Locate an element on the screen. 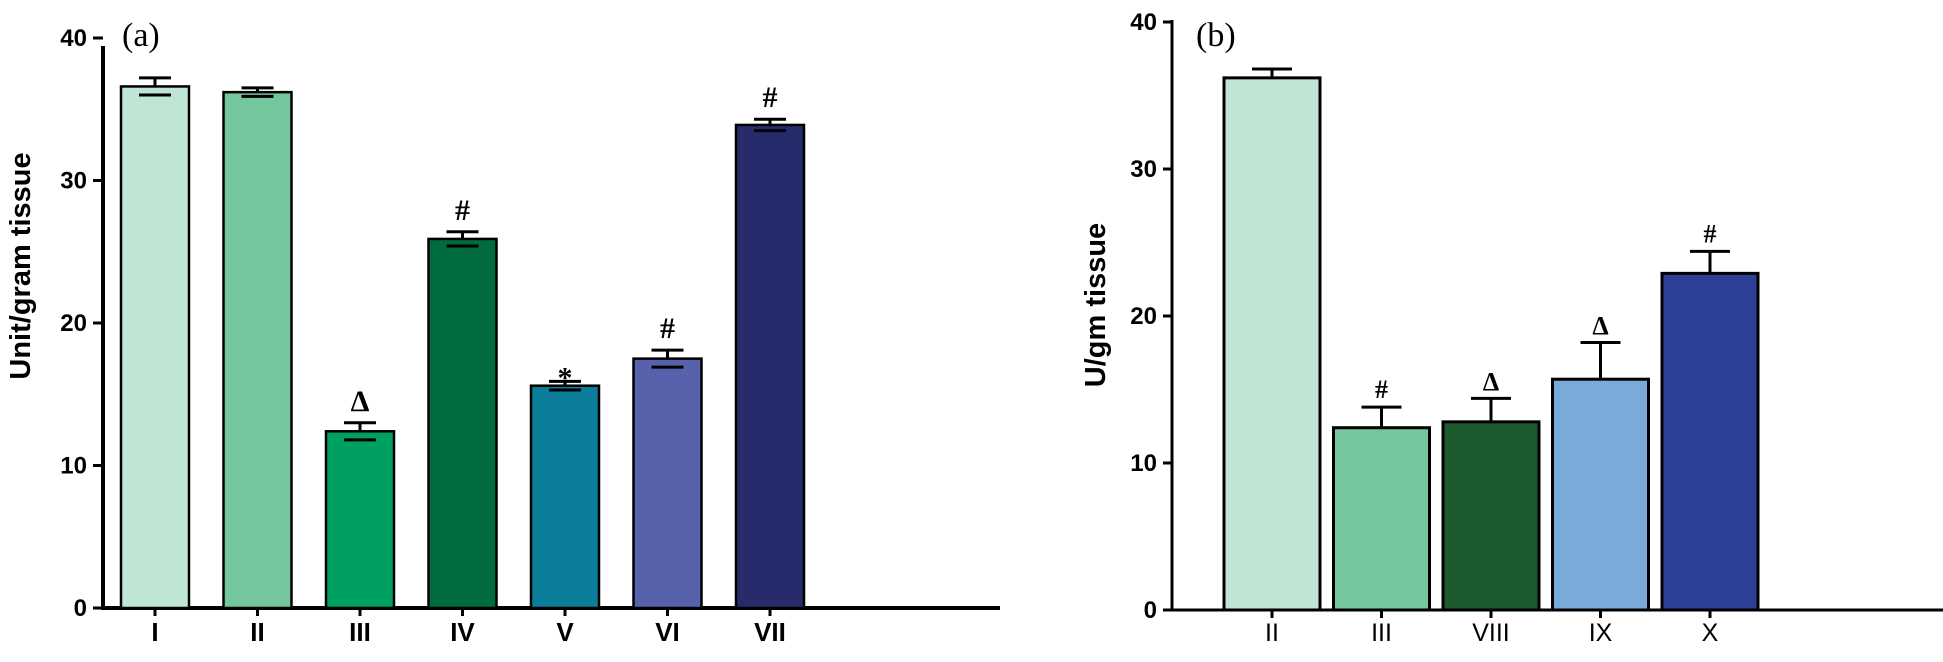 This screenshot has width=1943, height=662. panel-a-bar-iii is located at coordinates (360, 520).